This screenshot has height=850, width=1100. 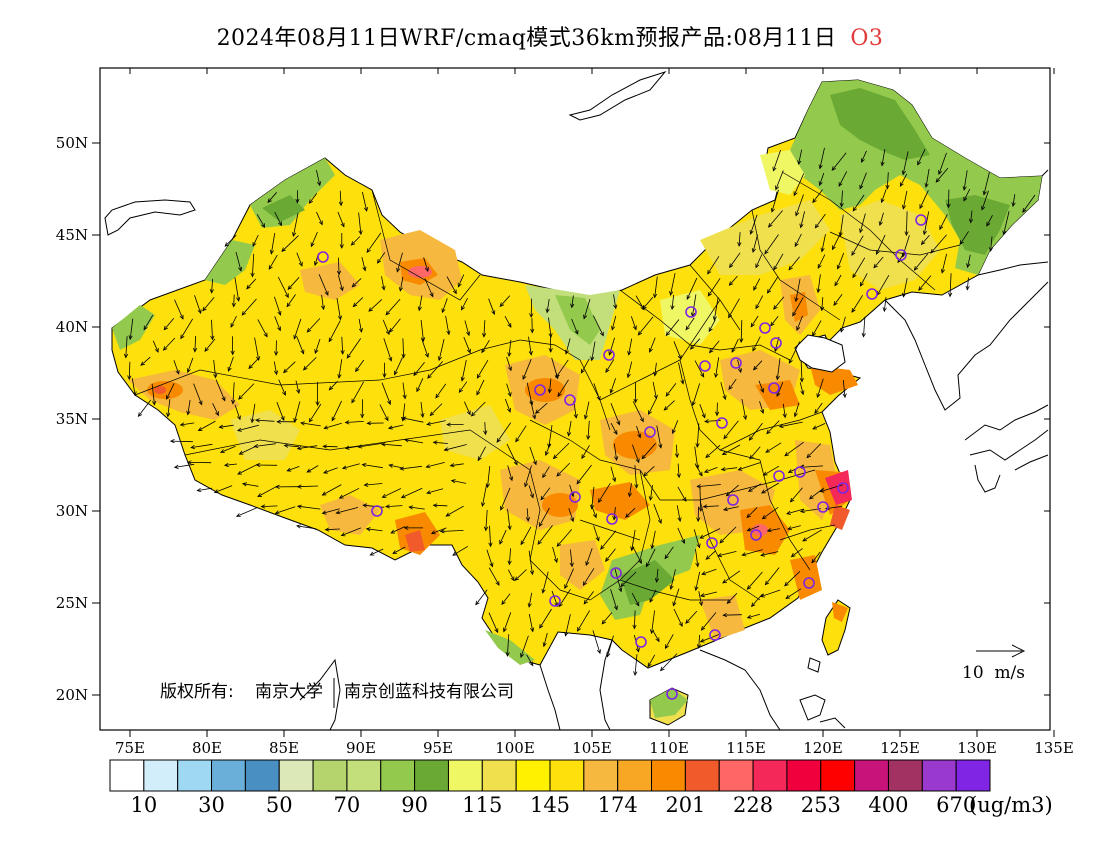 I want to click on pollutant-code: O3, so click(x=867, y=38).